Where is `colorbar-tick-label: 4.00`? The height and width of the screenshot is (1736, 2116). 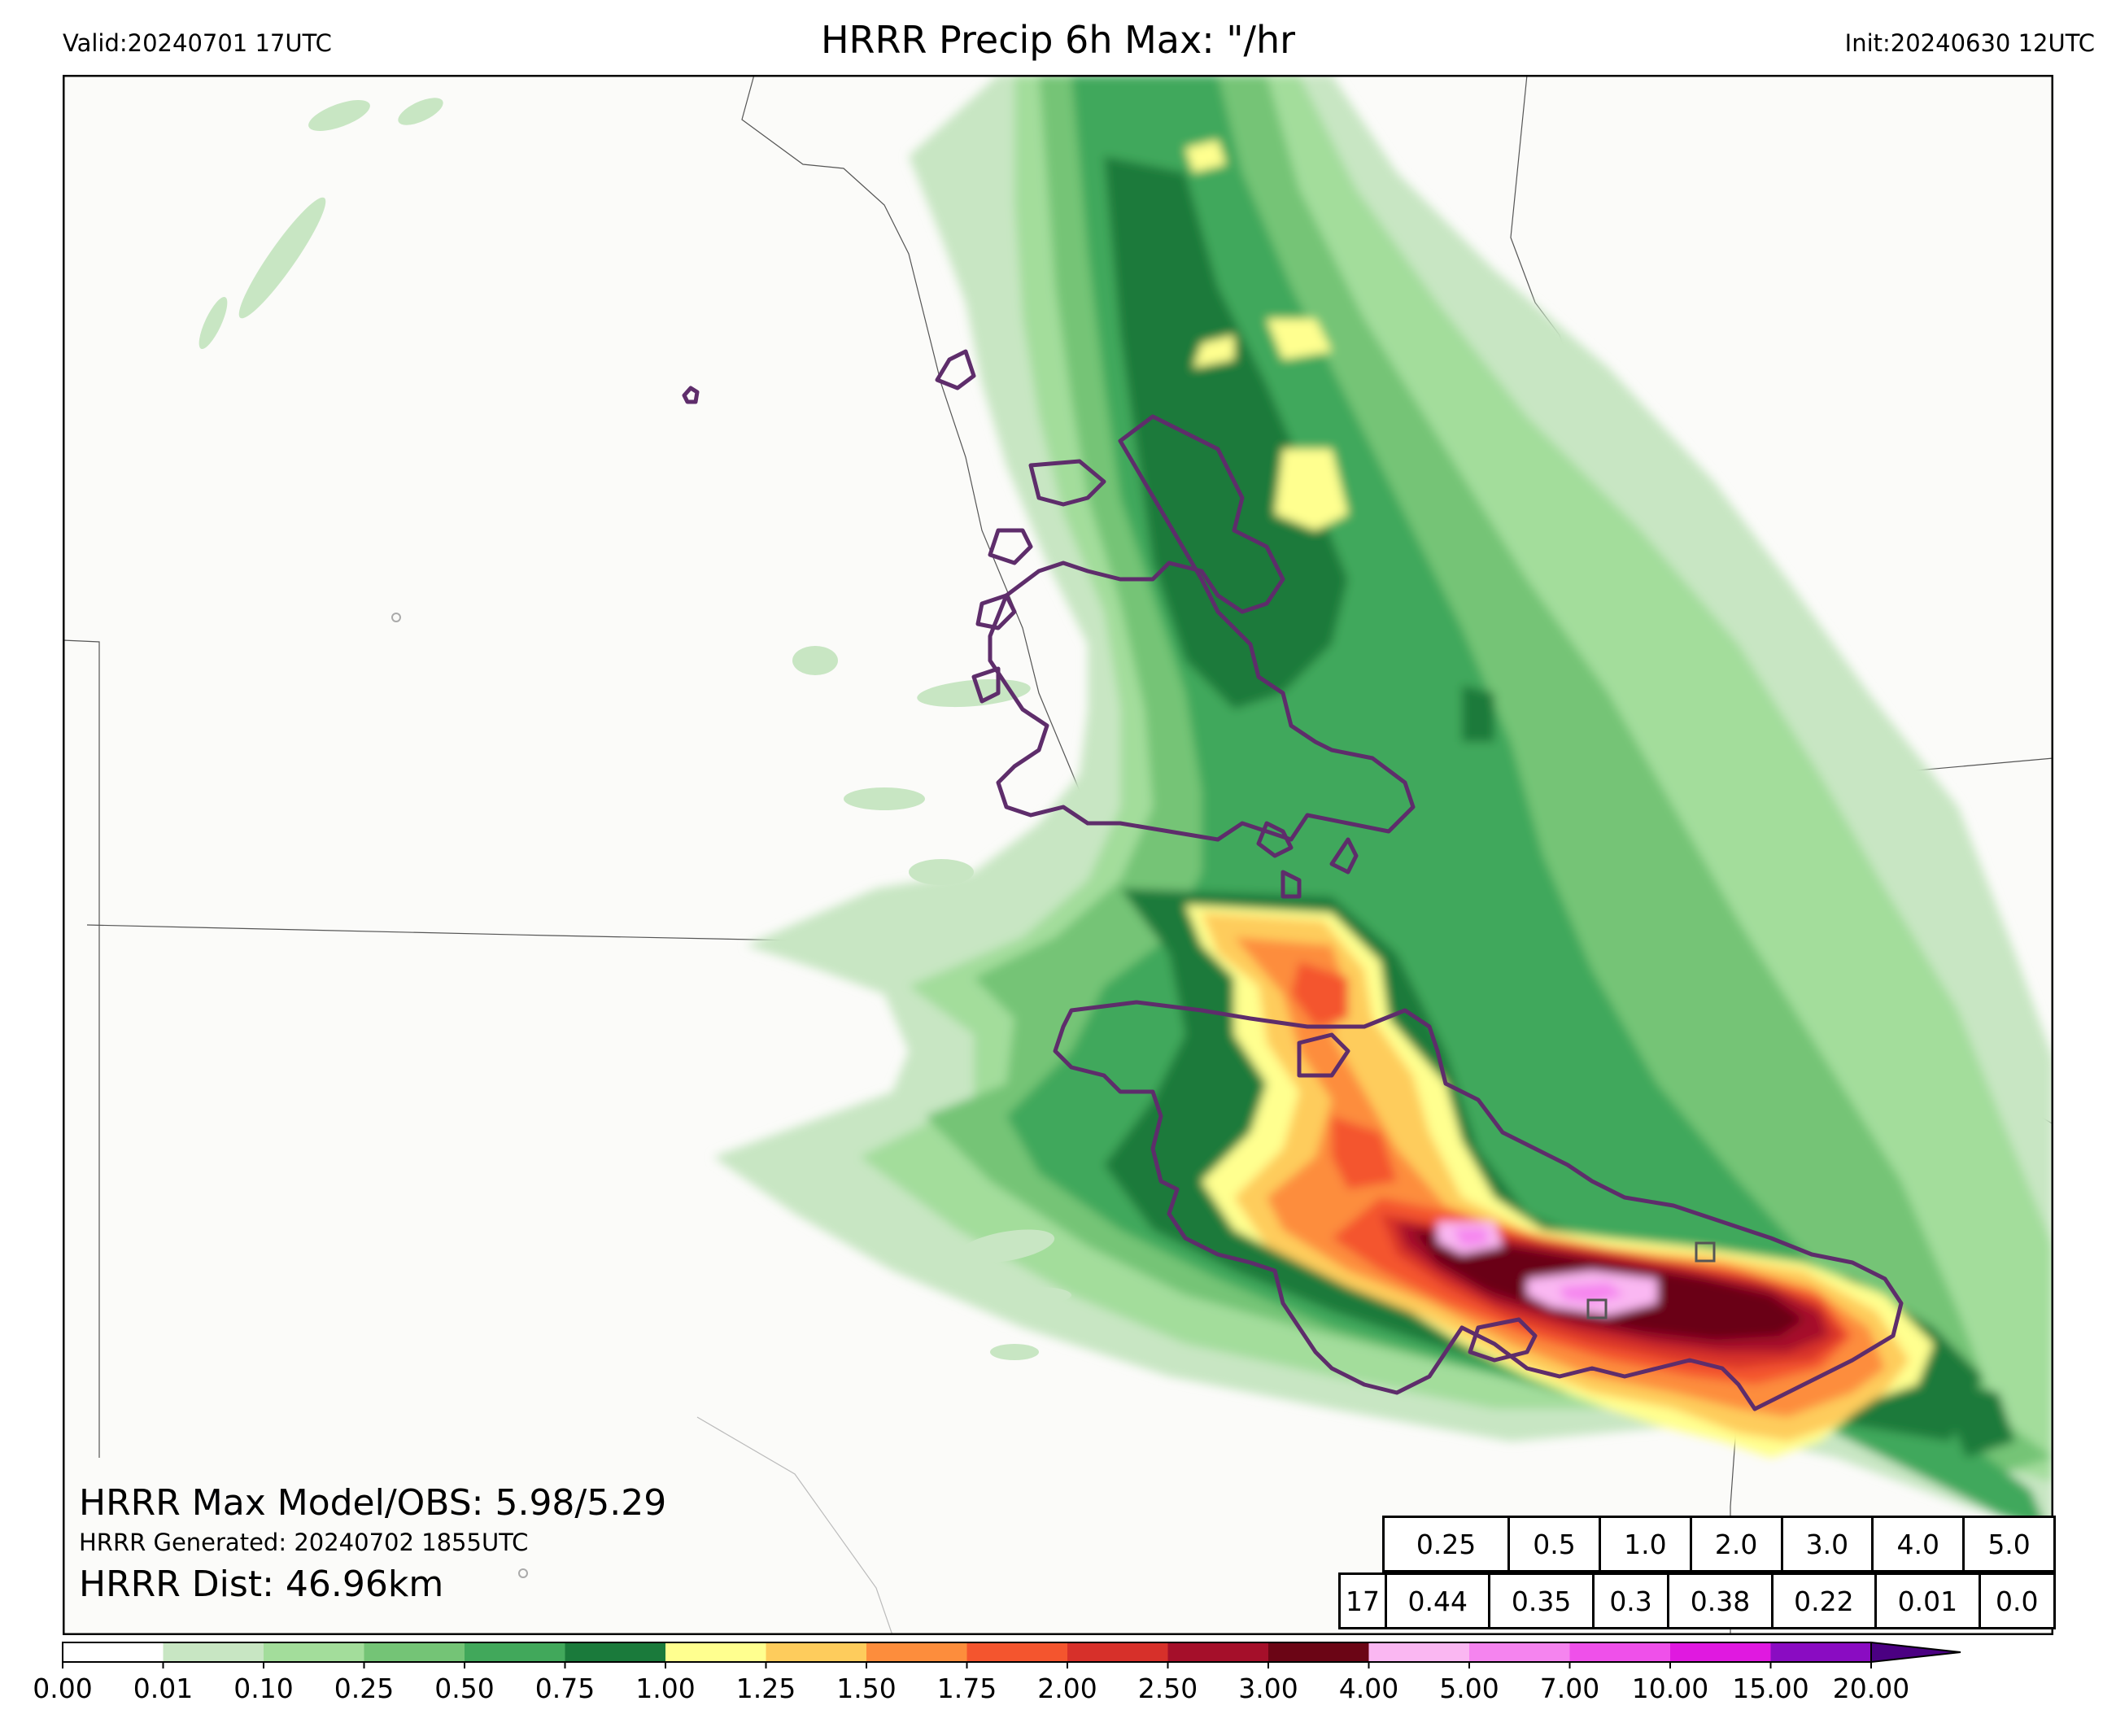
colorbar-tick-label: 4.00 is located at coordinates (1368, 1688).